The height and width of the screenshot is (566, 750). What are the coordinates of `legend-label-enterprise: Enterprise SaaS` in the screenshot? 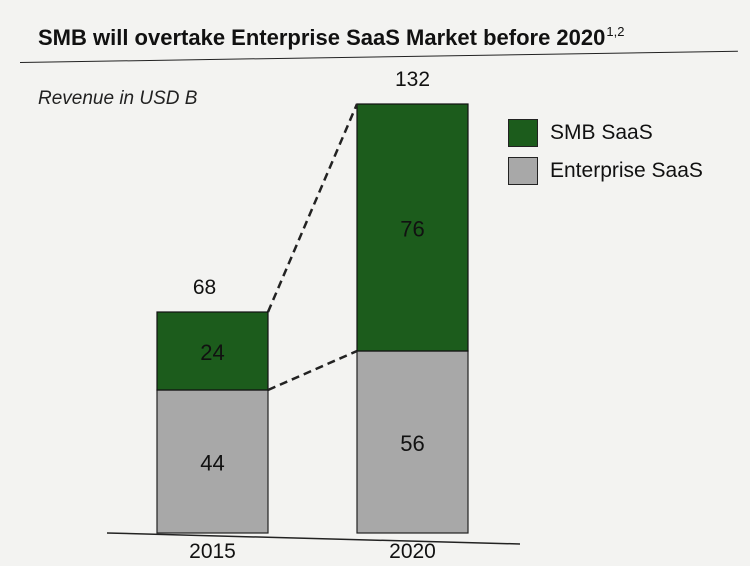 It's located at (626, 170).